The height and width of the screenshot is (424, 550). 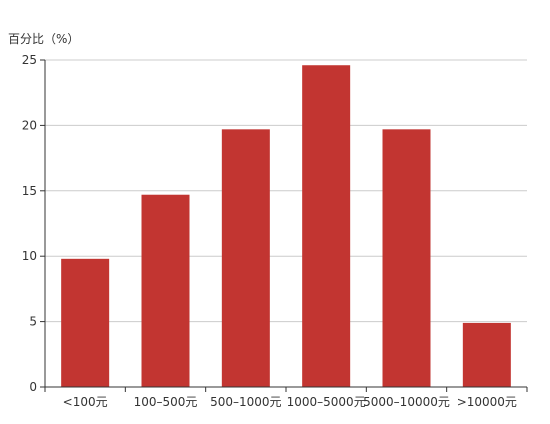 What do you see at coordinates (245, 402) in the screenshot?
I see `x-tick-label: 500–1000元` at bounding box center [245, 402].